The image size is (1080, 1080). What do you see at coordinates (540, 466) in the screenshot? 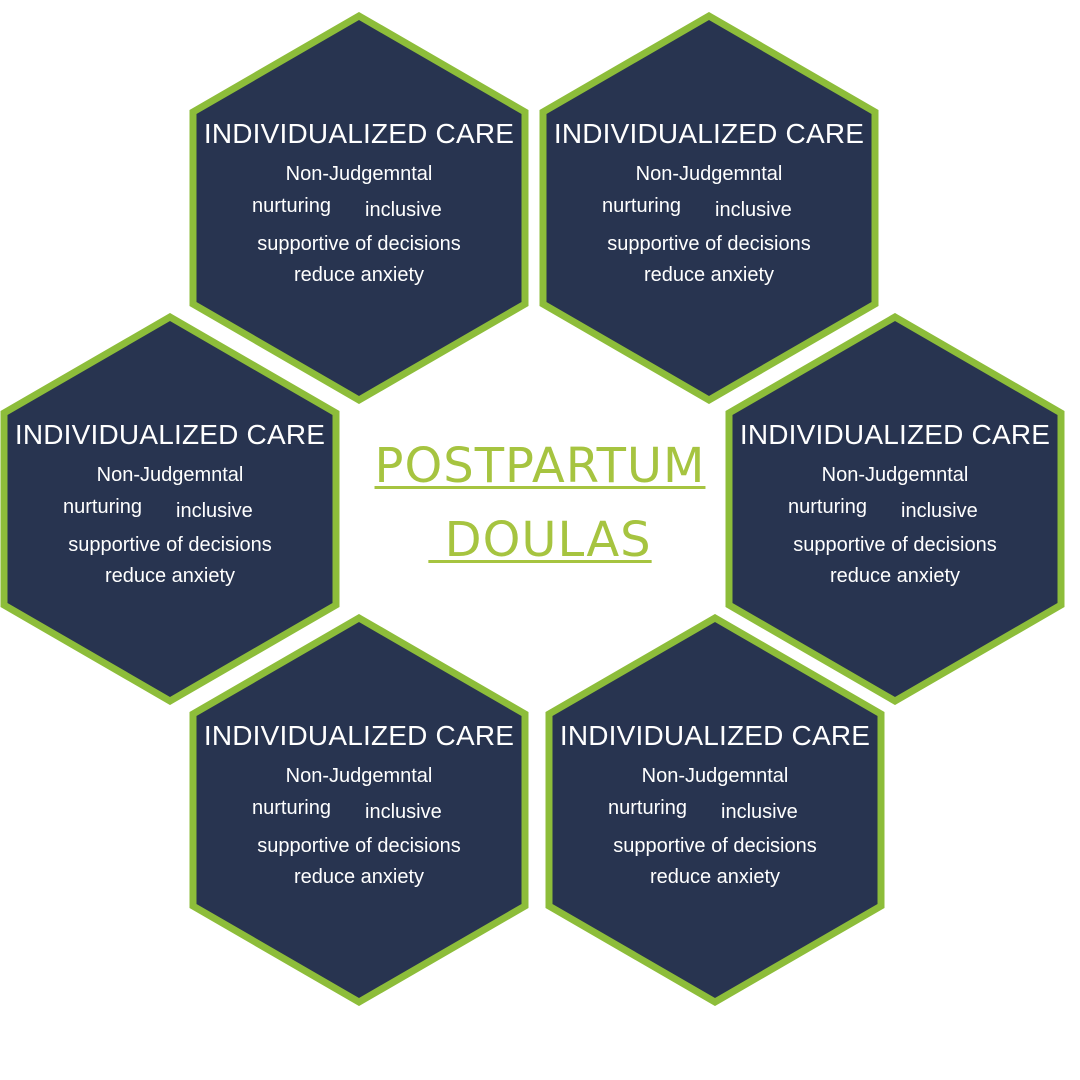
I see `center-title-line-1: POSTPARTUM` at bounding box center [540, 466].